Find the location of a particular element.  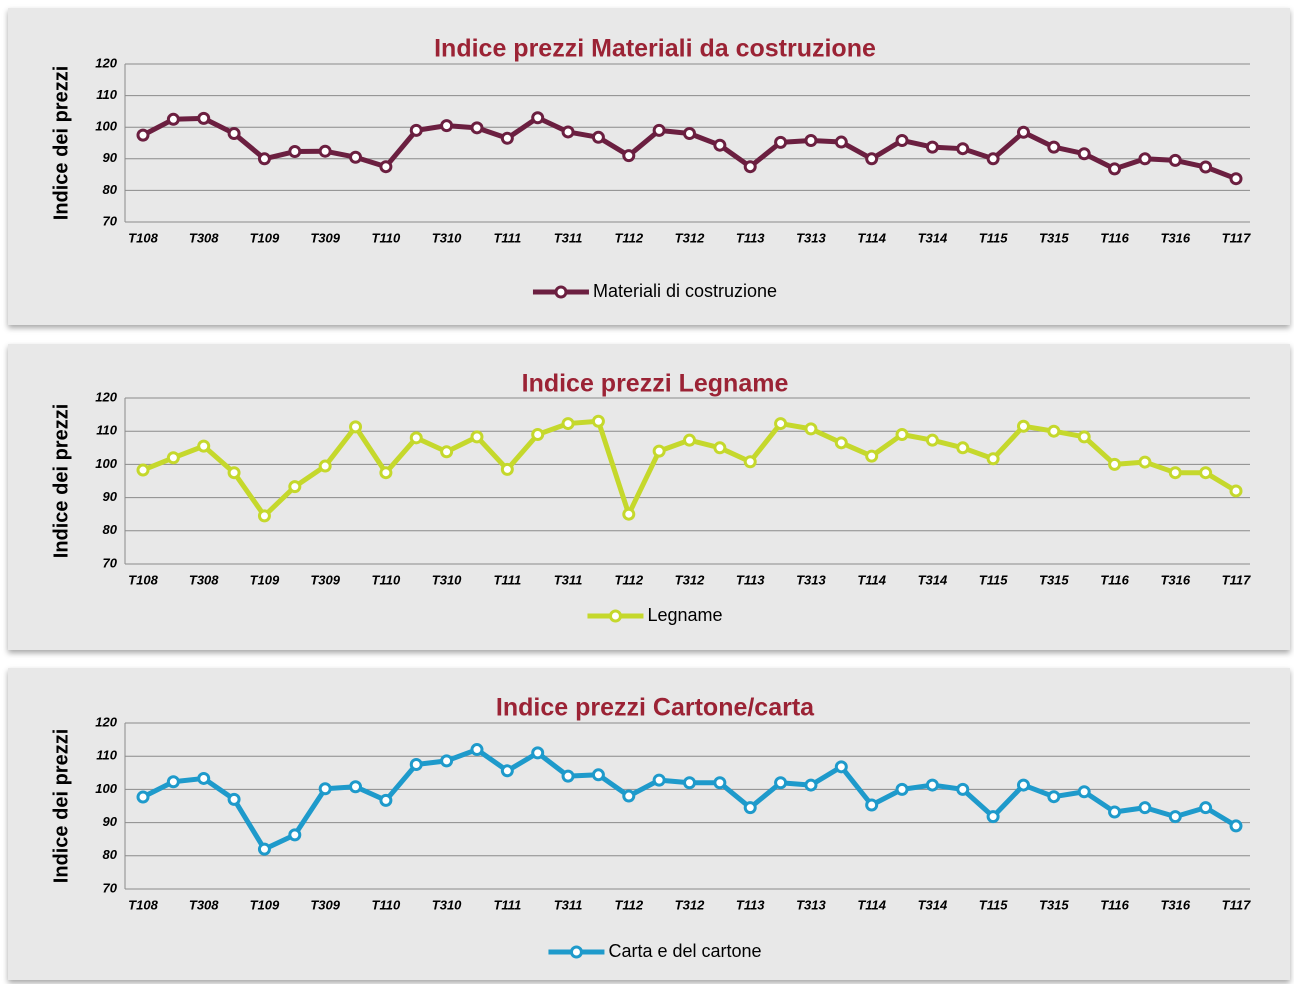

x-tick-label: T314 is located at coordinates (933, 904).